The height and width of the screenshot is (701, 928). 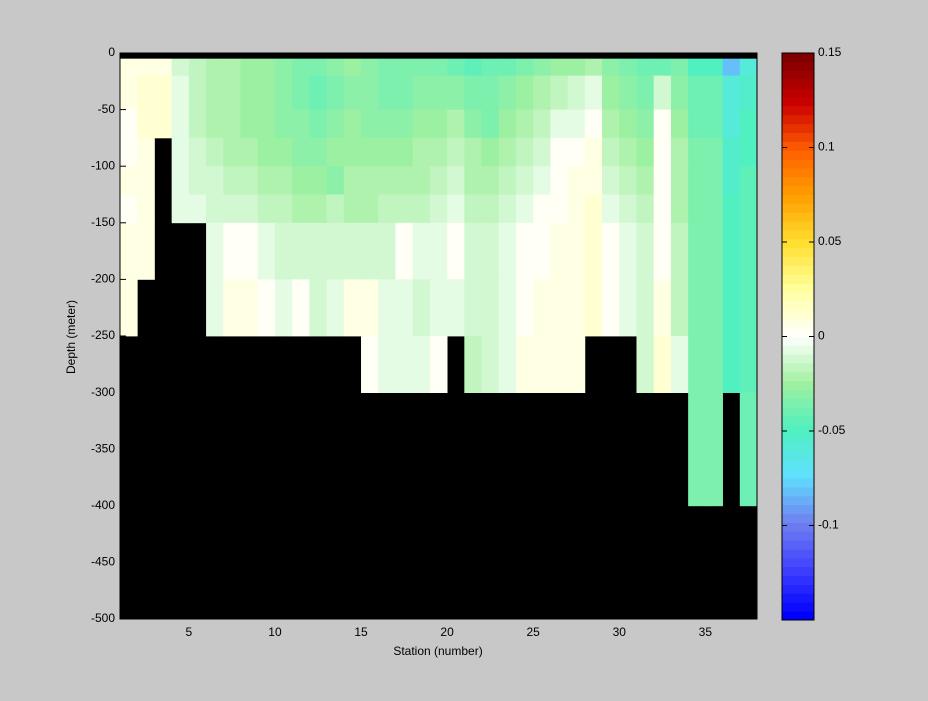 I want to click on x-tick-label: 35, so click(x=706, y=632).